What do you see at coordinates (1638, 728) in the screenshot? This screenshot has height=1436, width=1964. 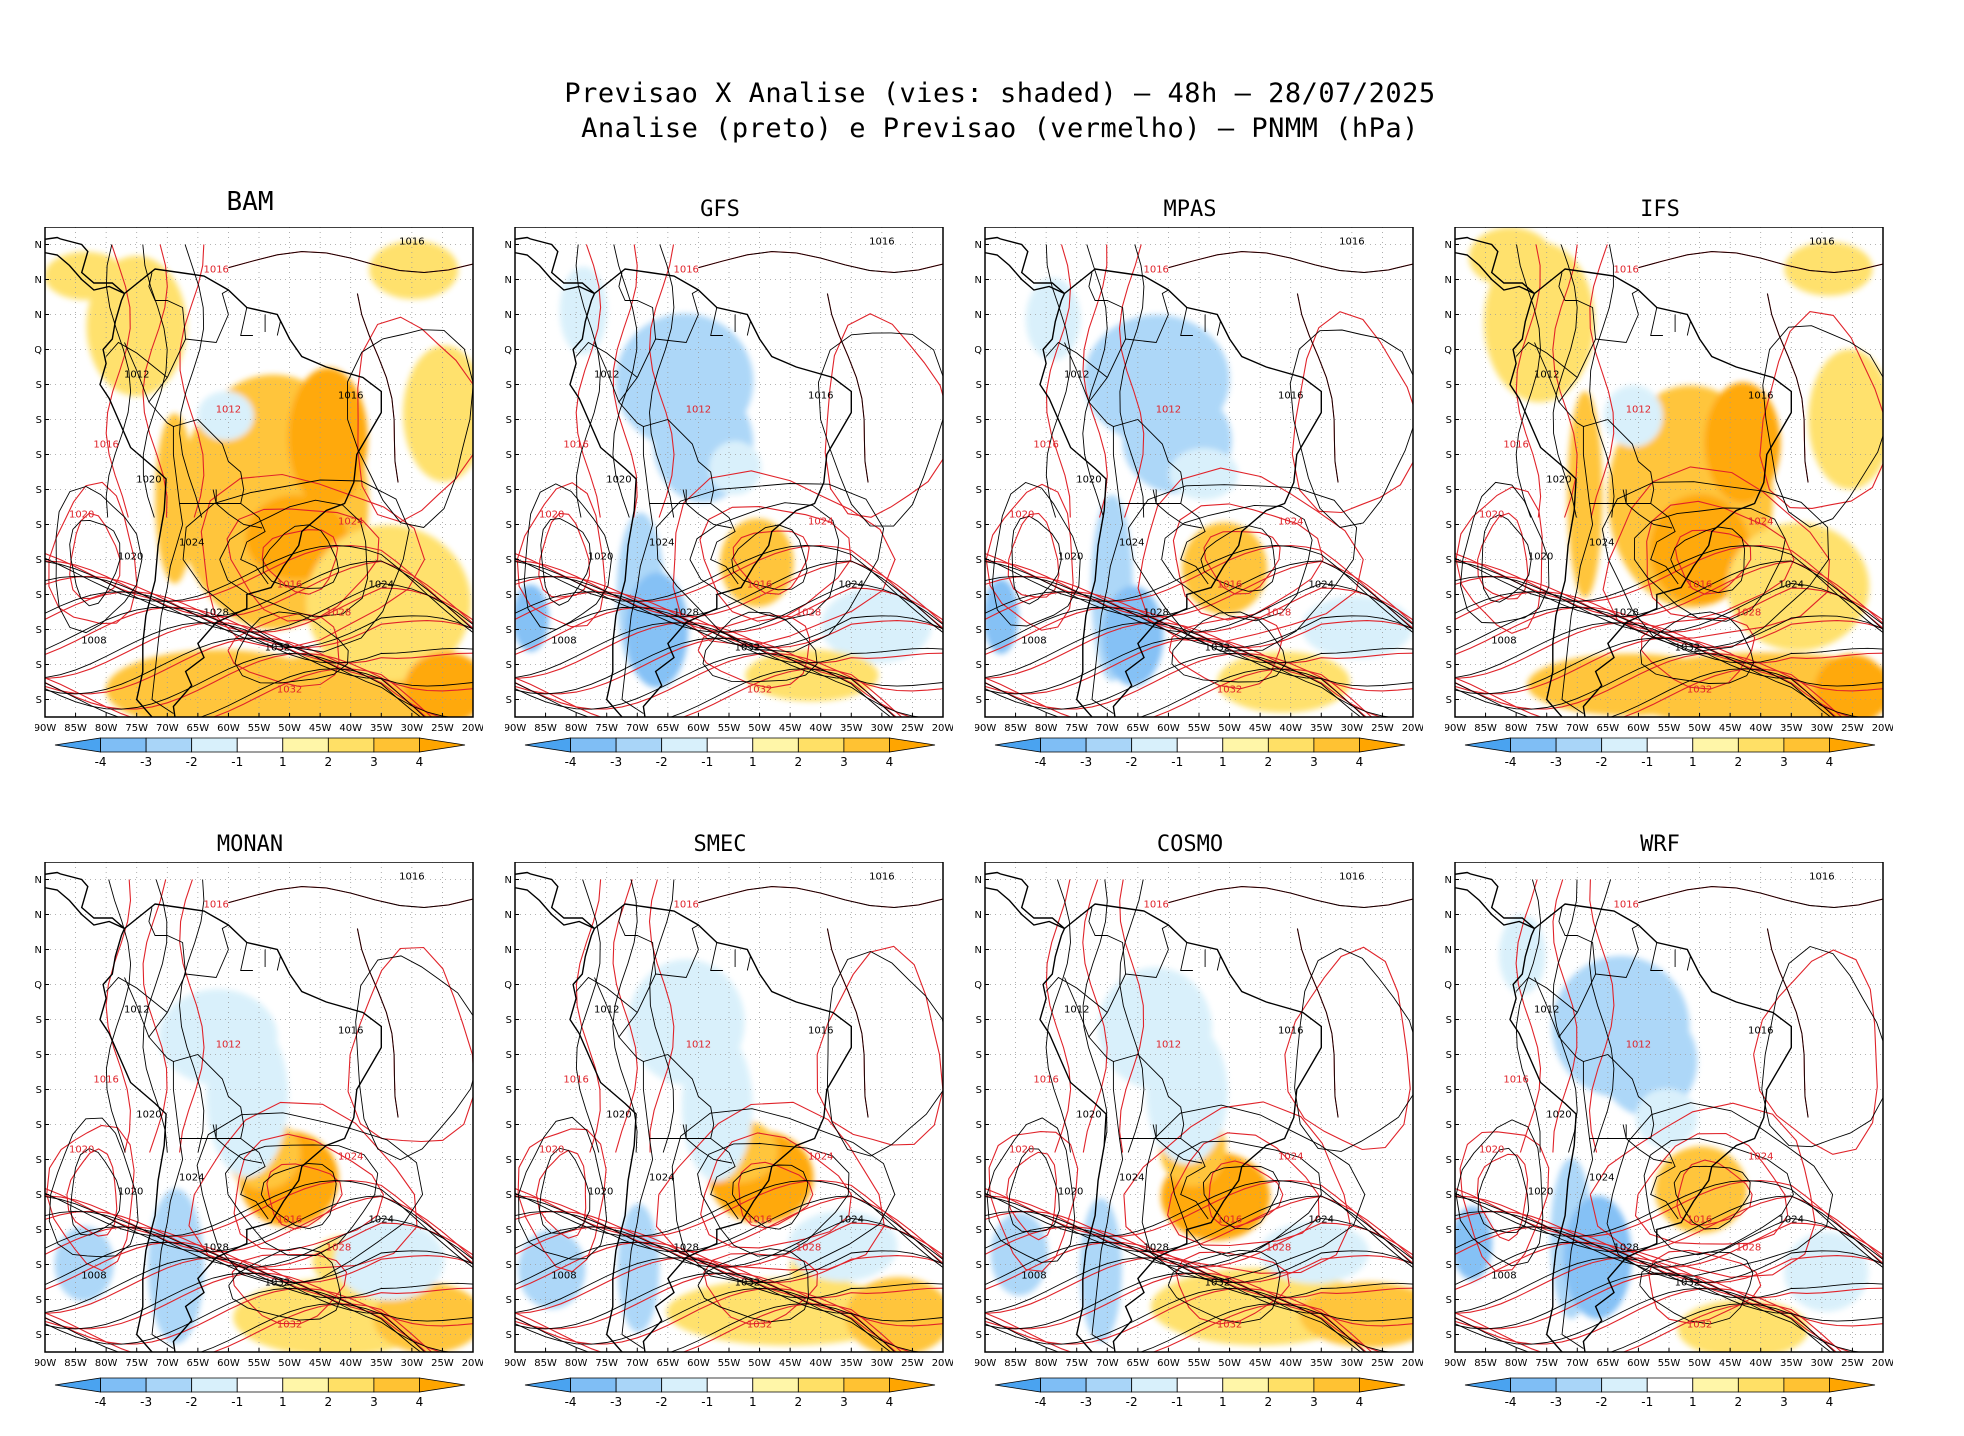 I see `lon-tick-label: 60W` at bounding box center [1638, 728].